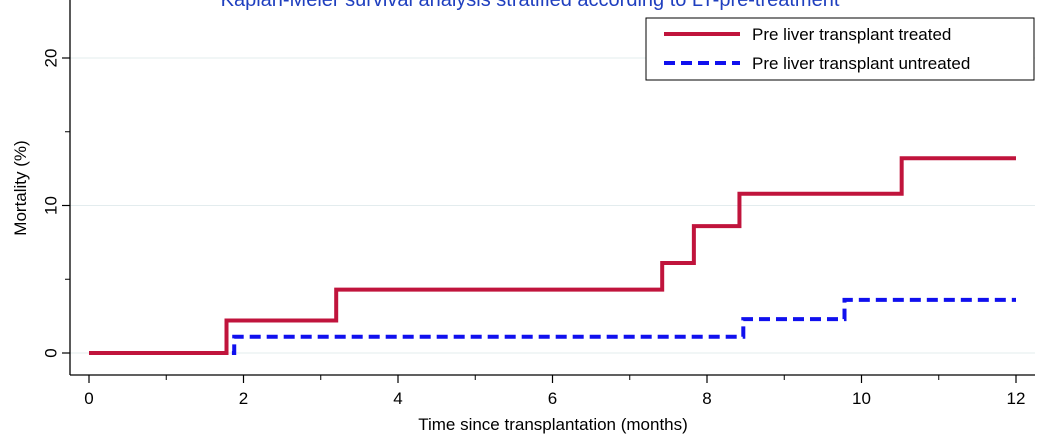 This screenshot has width=1038, height=437. What do you see at coordinates (20, 187) in the screenshot?
I see `y-axis-title: Mortality (%)` at bounding box center [20, 187].